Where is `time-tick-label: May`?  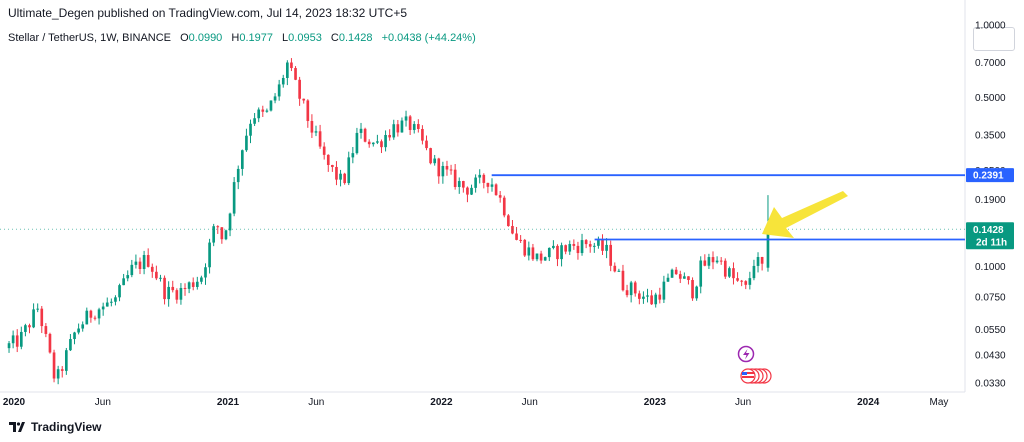
time-tick-label: May is located at coordinates (939, 402).